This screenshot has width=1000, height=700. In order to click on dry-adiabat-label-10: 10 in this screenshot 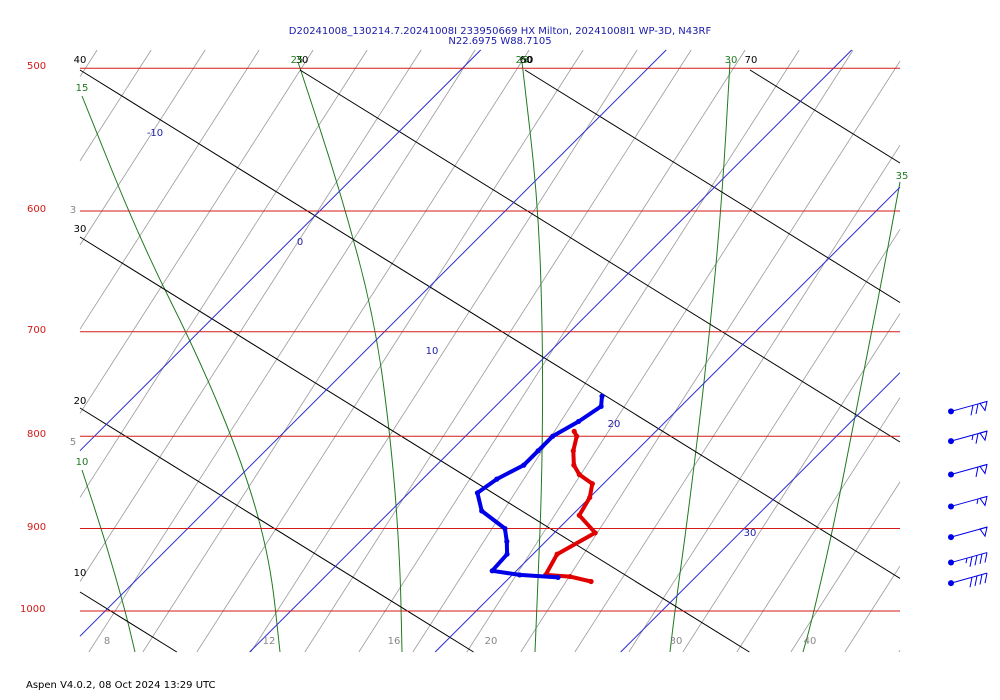, I will do `click(80, 573)`.